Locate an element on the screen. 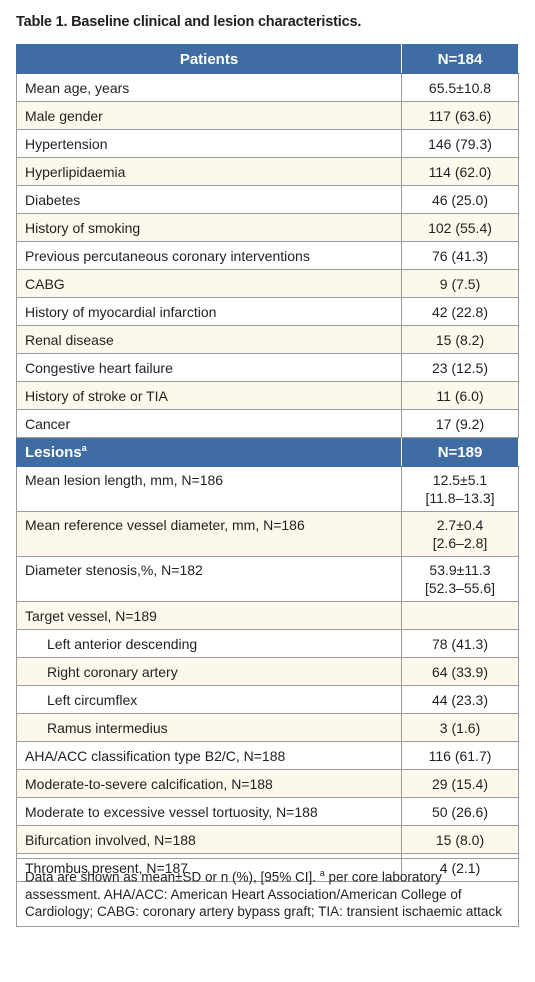 The width and height of the screenshot is (535, 982). table-row: Ramus intermedius 3 (1.6) is located at coordinates (267, 727).